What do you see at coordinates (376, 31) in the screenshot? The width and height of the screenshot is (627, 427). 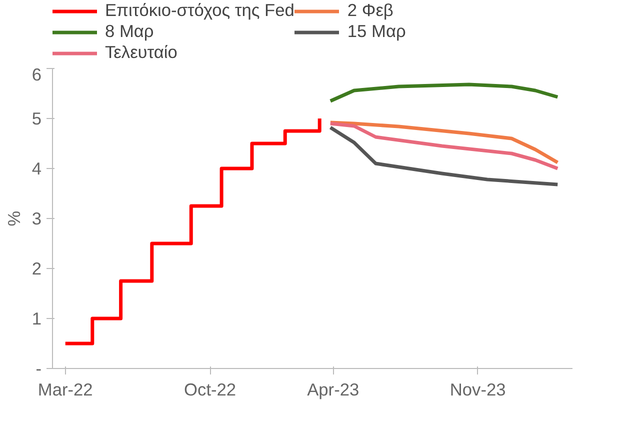 I see `legend-label: 15 Μαρ` at bounding box center [376, 31].